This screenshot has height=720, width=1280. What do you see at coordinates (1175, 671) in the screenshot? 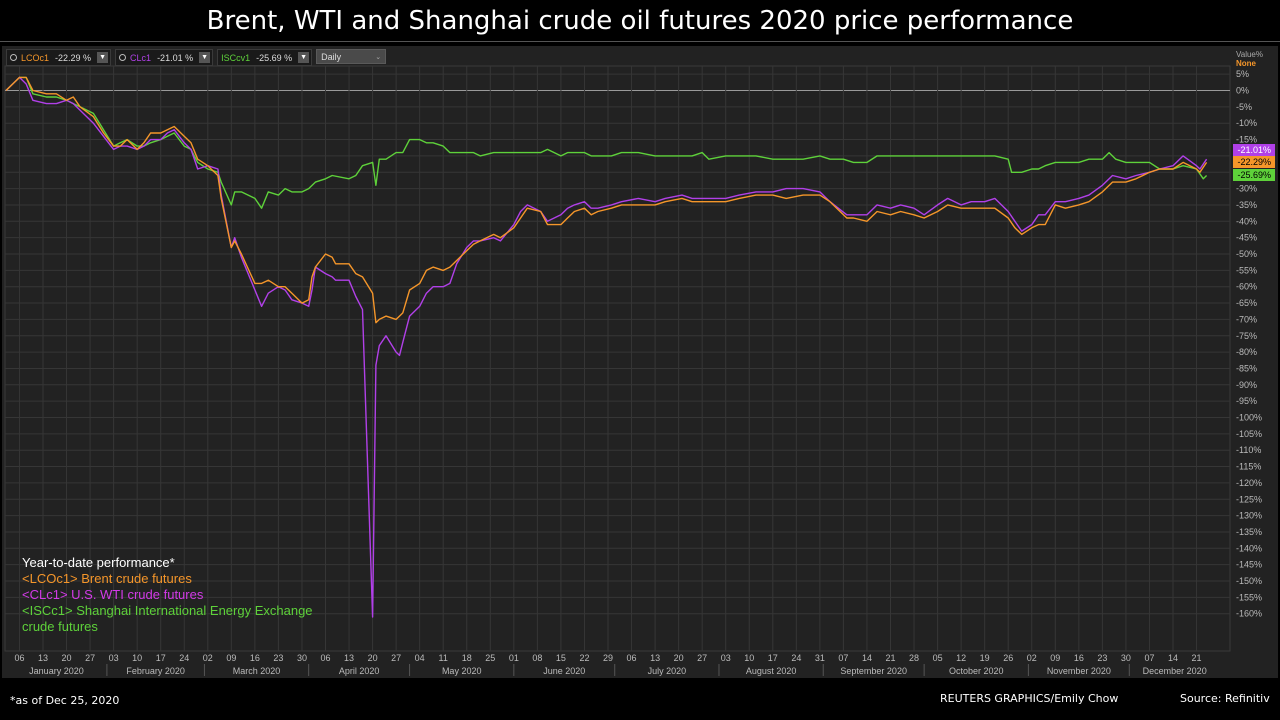
I see `month-label: December 2020` at bounding box center [1175, 671].